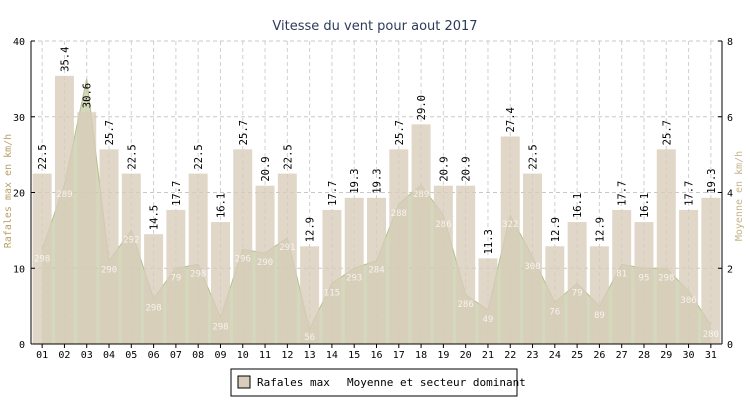  What do you see at coordinates (730, 269) in the screenshot?
I see `y2-tick-label: 2` at bounding box center [730, 269].